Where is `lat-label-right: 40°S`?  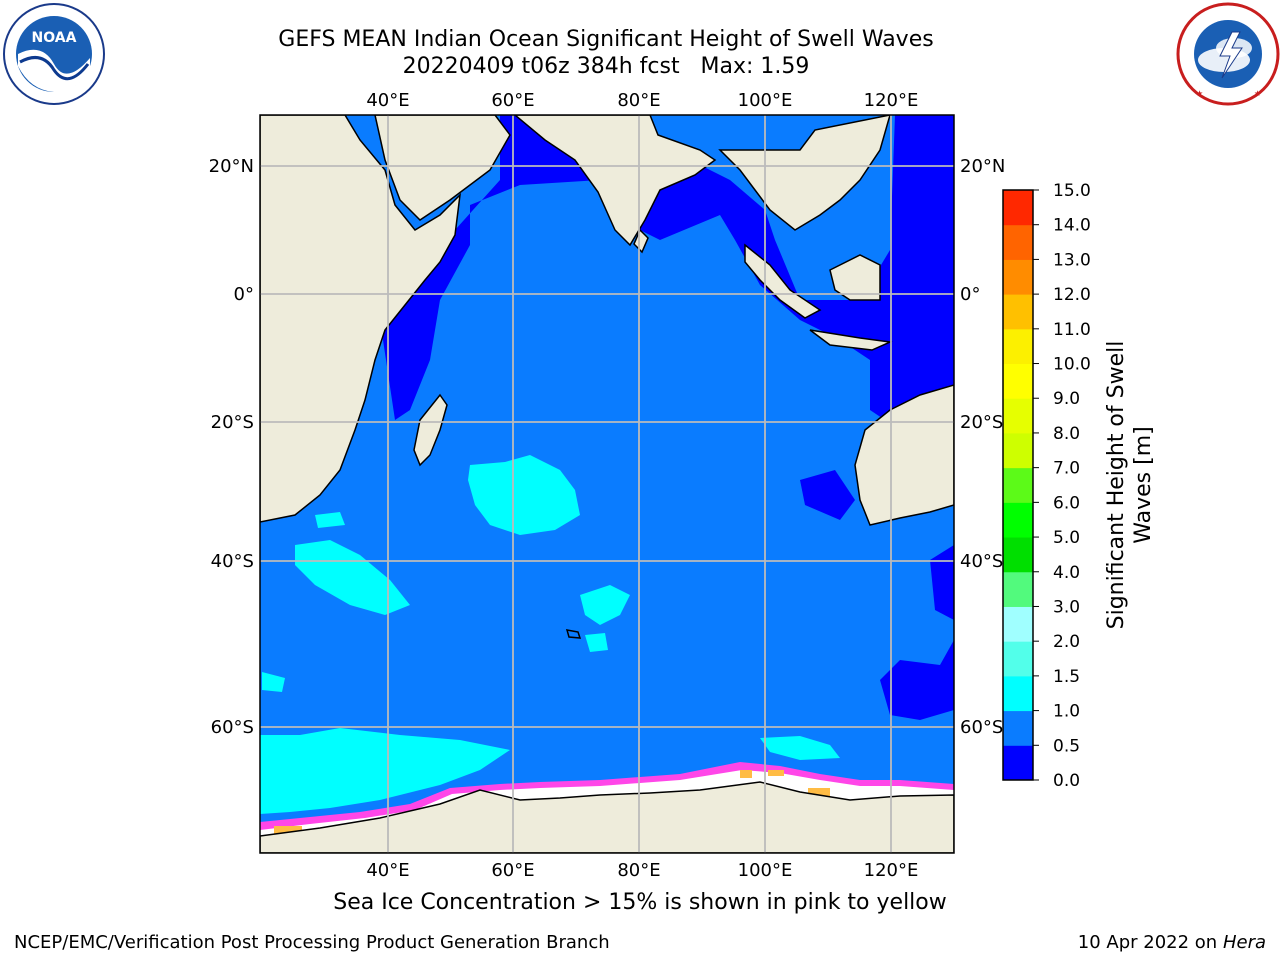
lat-label-right: 40°S is located at coordinates (981, 561).